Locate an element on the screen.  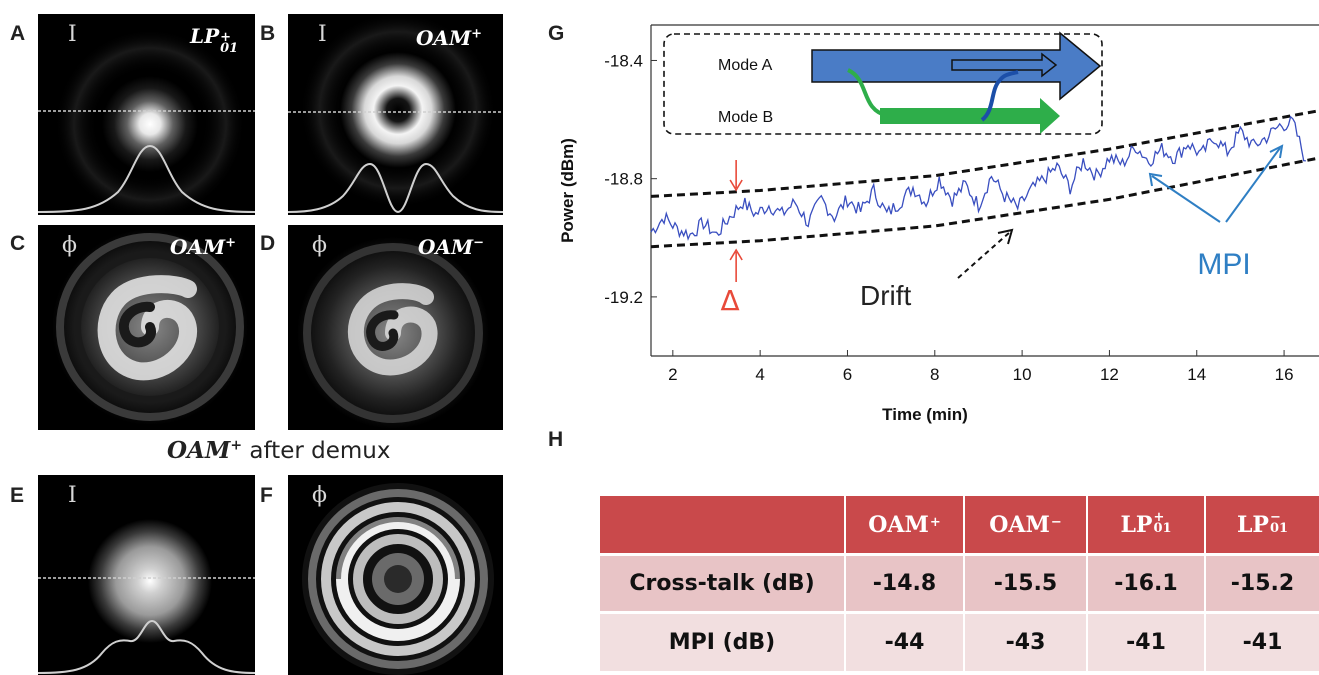
x-tick-label: 8 is located at coordinates (934, 374).